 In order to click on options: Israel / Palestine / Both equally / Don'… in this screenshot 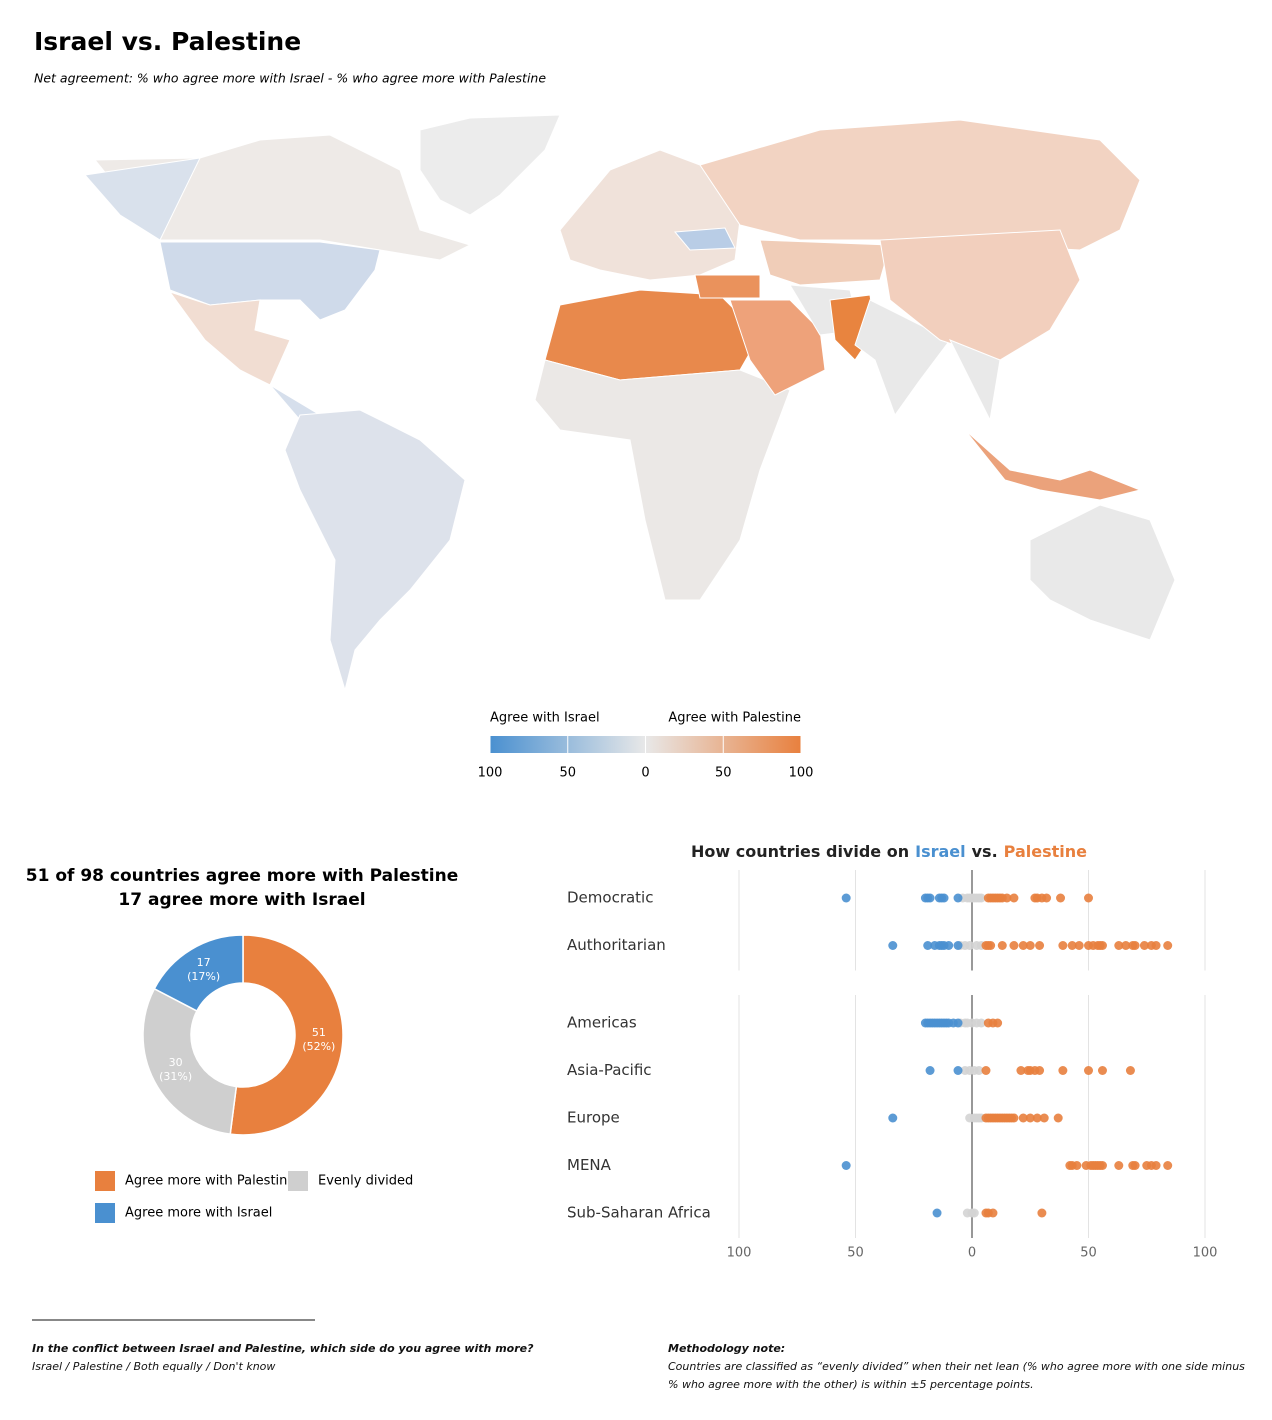, I will do `click(154, 1366)`.